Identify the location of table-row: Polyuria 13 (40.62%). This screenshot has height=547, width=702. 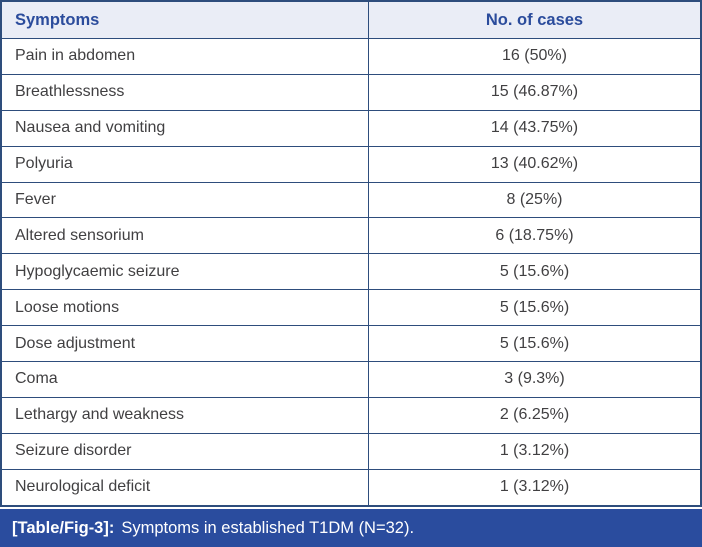
(351, 164).